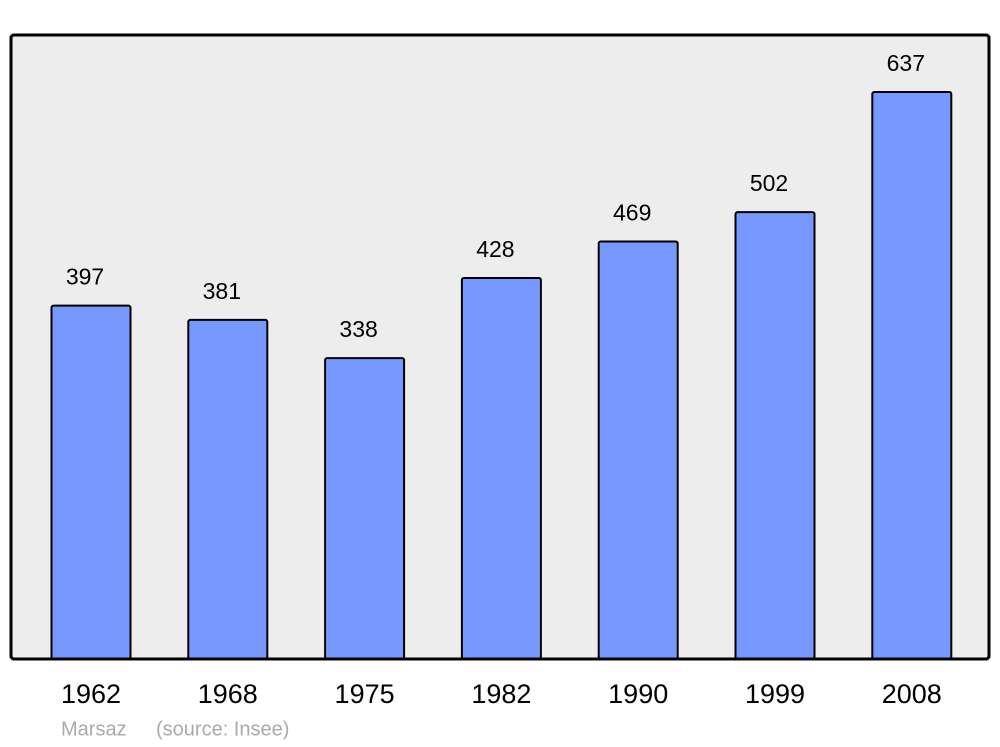  What do you see at coordinates (912, 694) in the screenshot?
I see `x-tick-label: 2008` at bounding box center [912, 694].